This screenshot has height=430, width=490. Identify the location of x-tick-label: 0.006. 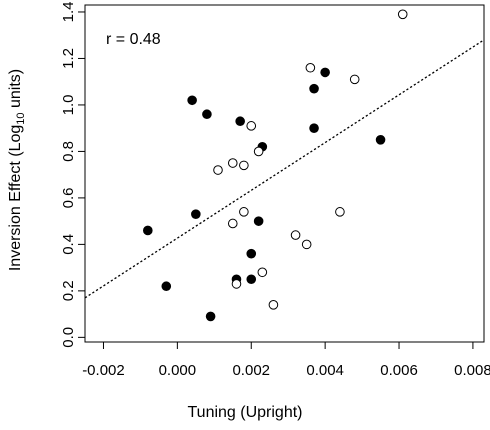
(399, 370).